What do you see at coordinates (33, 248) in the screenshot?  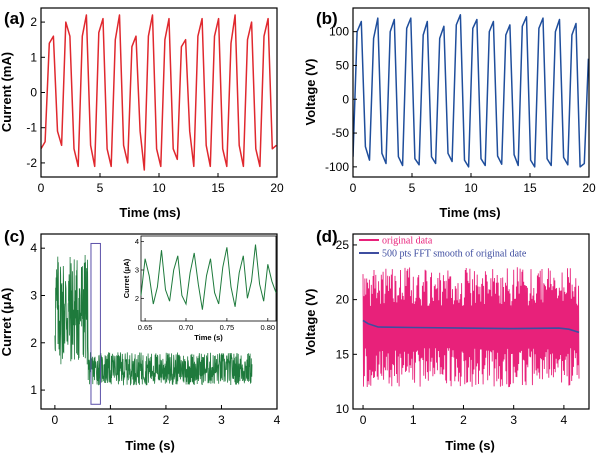 I see `y-tick-label: 4` at bounding box center [33, 248].